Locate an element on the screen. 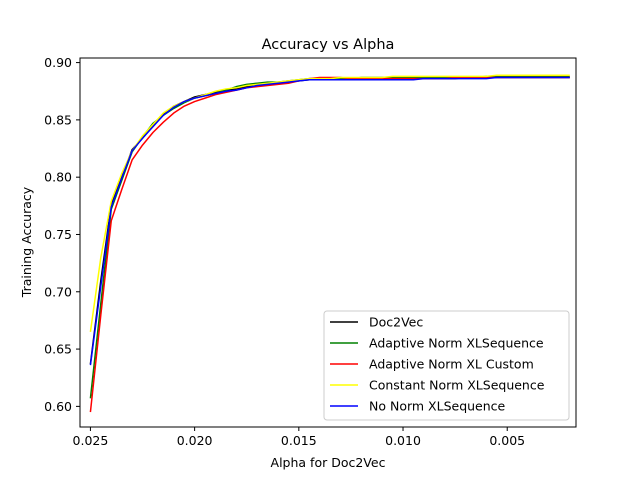 The height and width of the screenshot is (480, 640). y-tick-label: 0.60 is located at coordinates (58, 406).